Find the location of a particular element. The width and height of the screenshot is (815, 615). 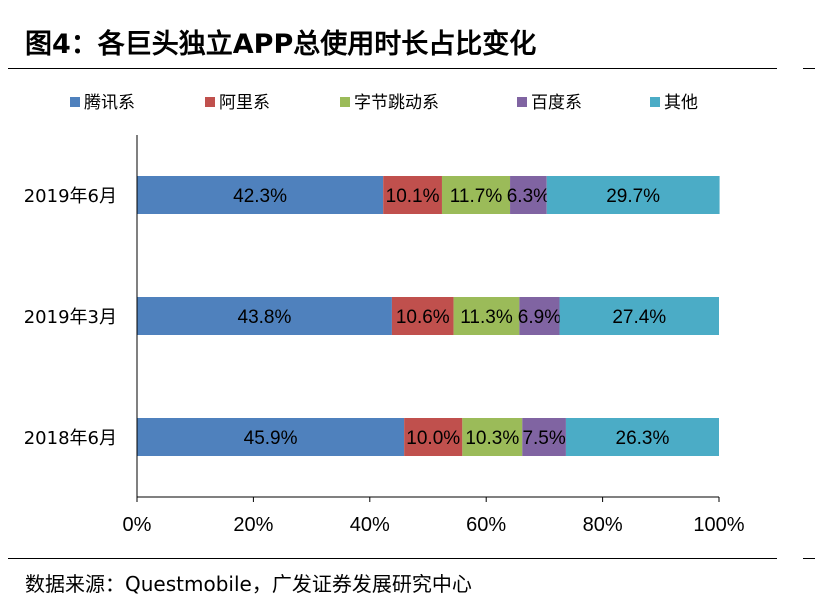

data-label-2-4: 26.3% is located at coordinates (643, 438).